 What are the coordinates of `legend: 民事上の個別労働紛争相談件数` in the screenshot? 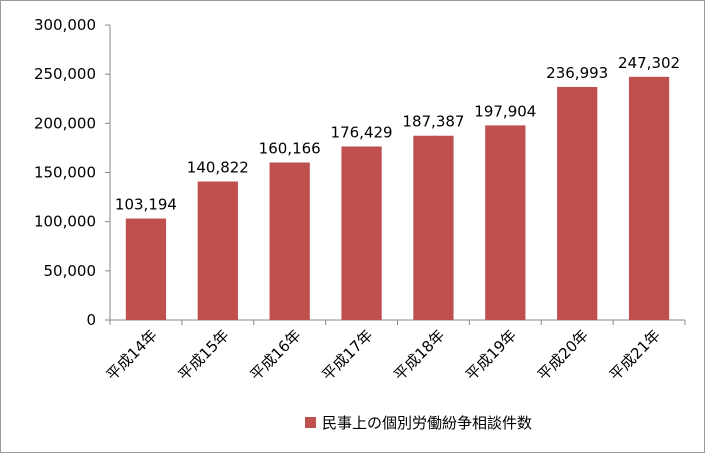 It's located at (418, 423).